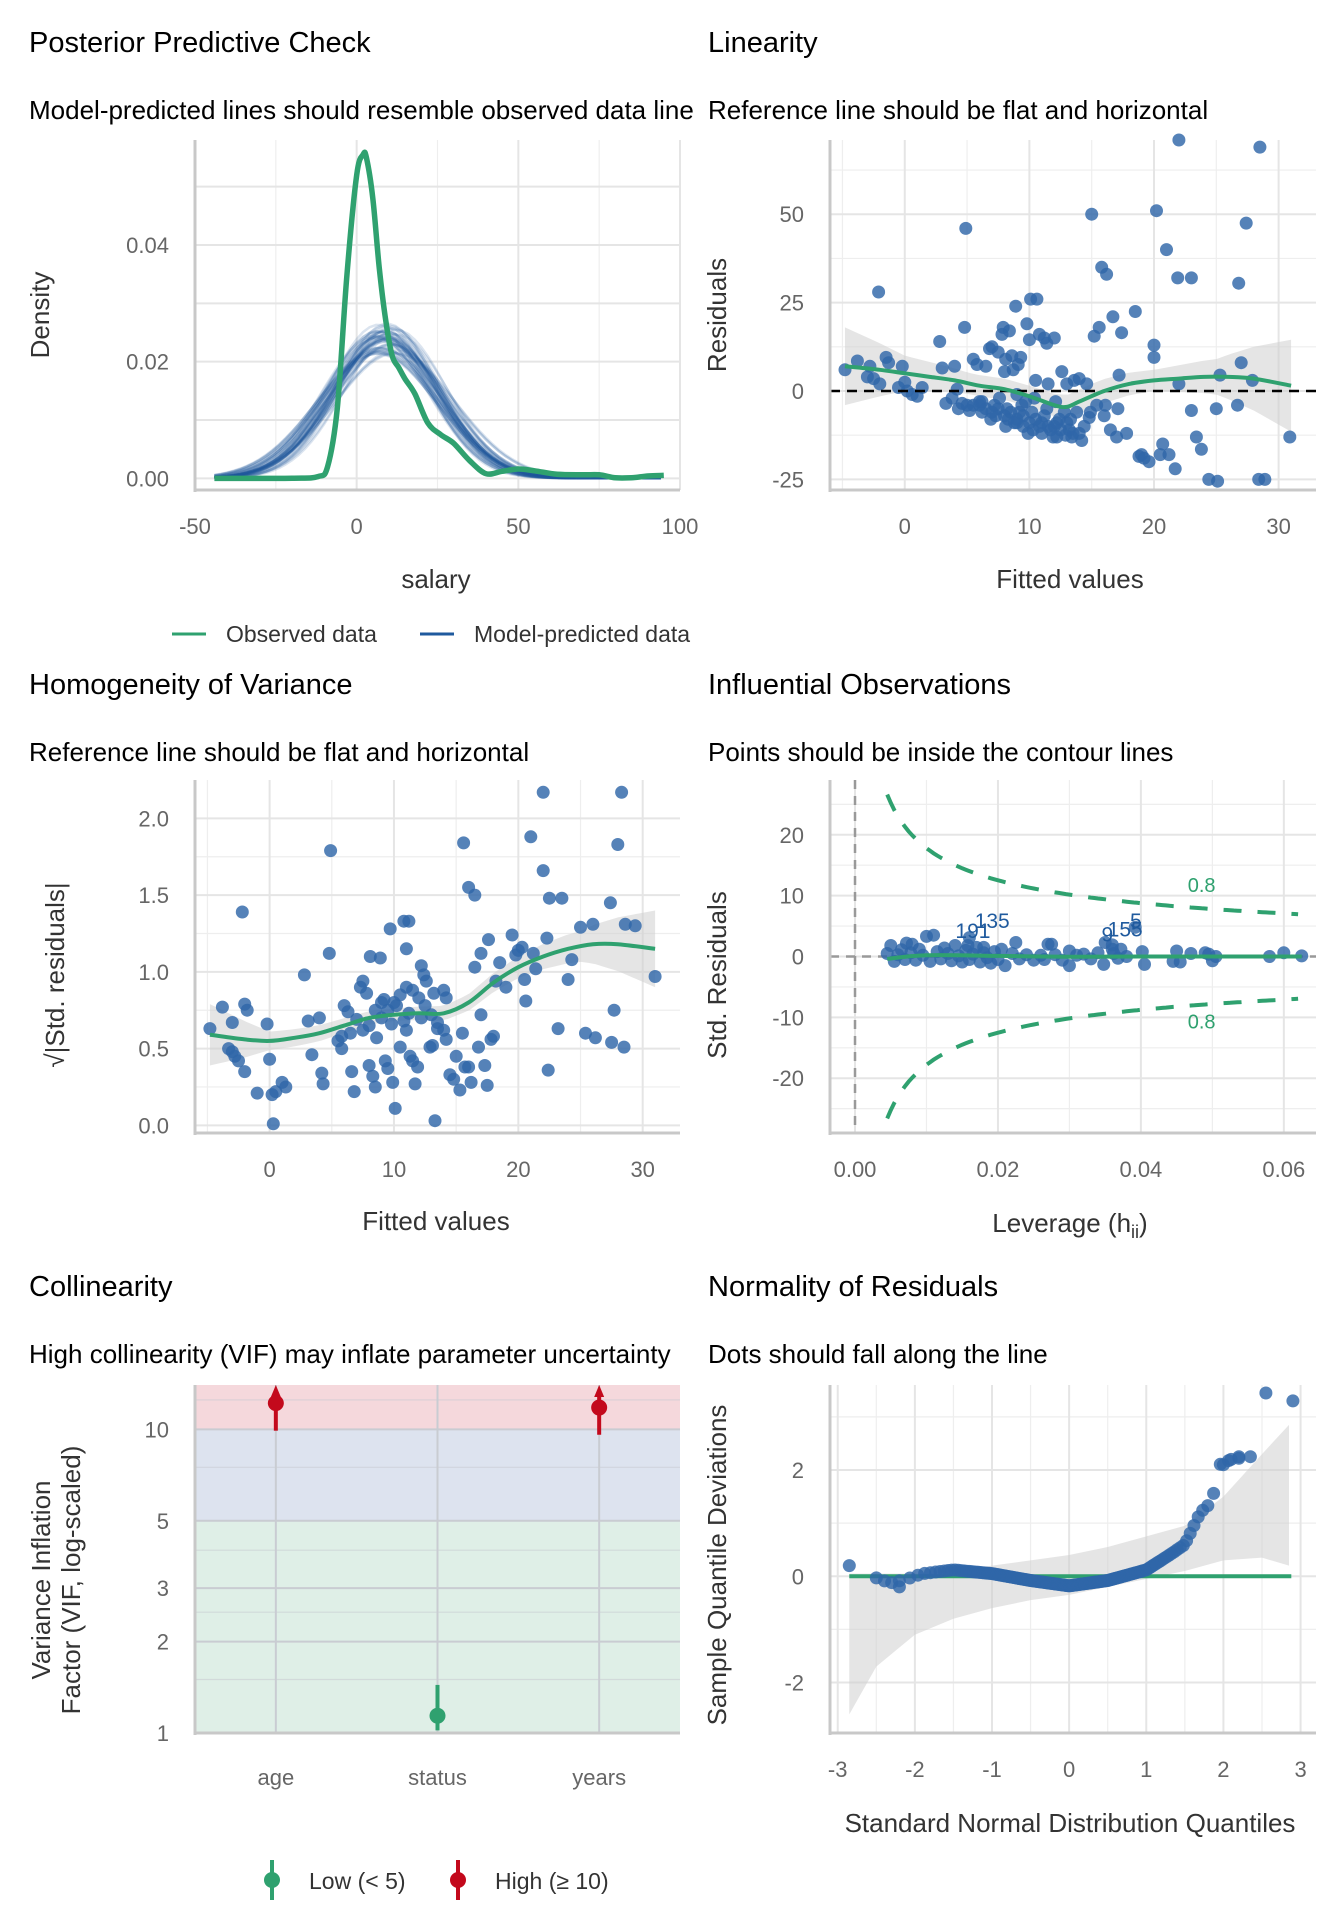 The image size is (1344, 1920). What do you see at coordinates (680, 526) in the screenshot?
I see `x-tick-label: 100` at bounding box center [680, 526].